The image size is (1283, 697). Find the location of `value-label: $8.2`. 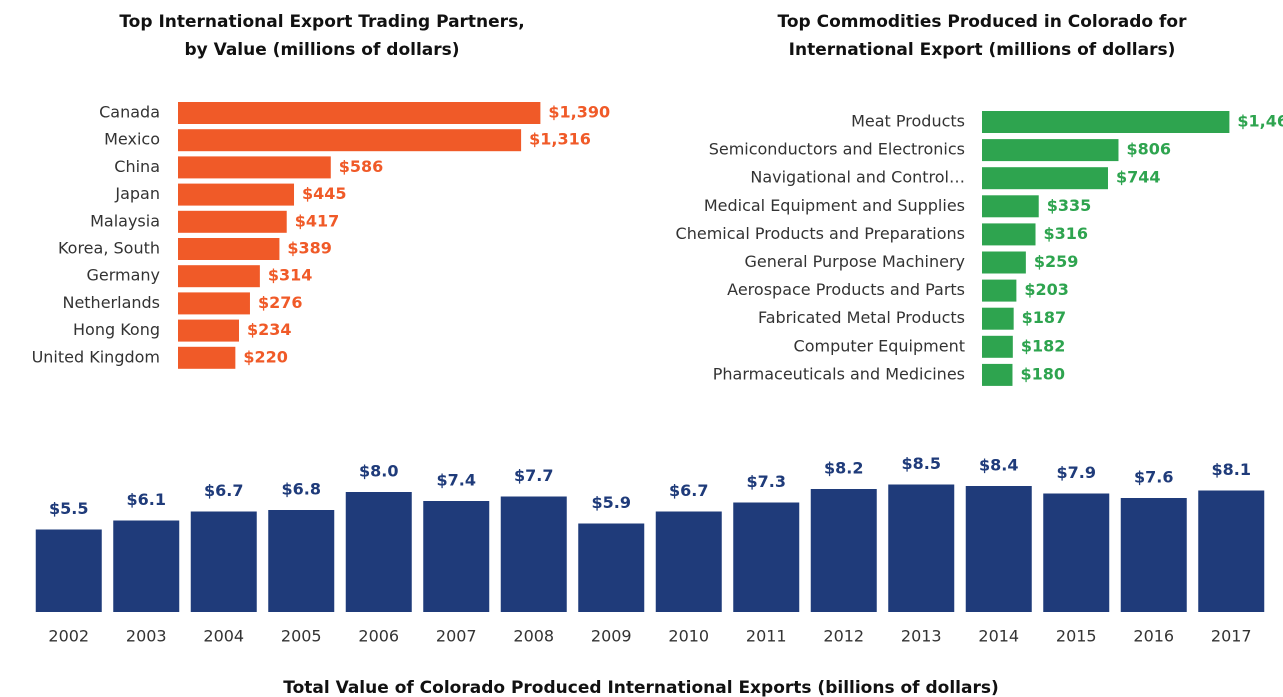

value-label: $8.2 is located at coordinates (843, 468).